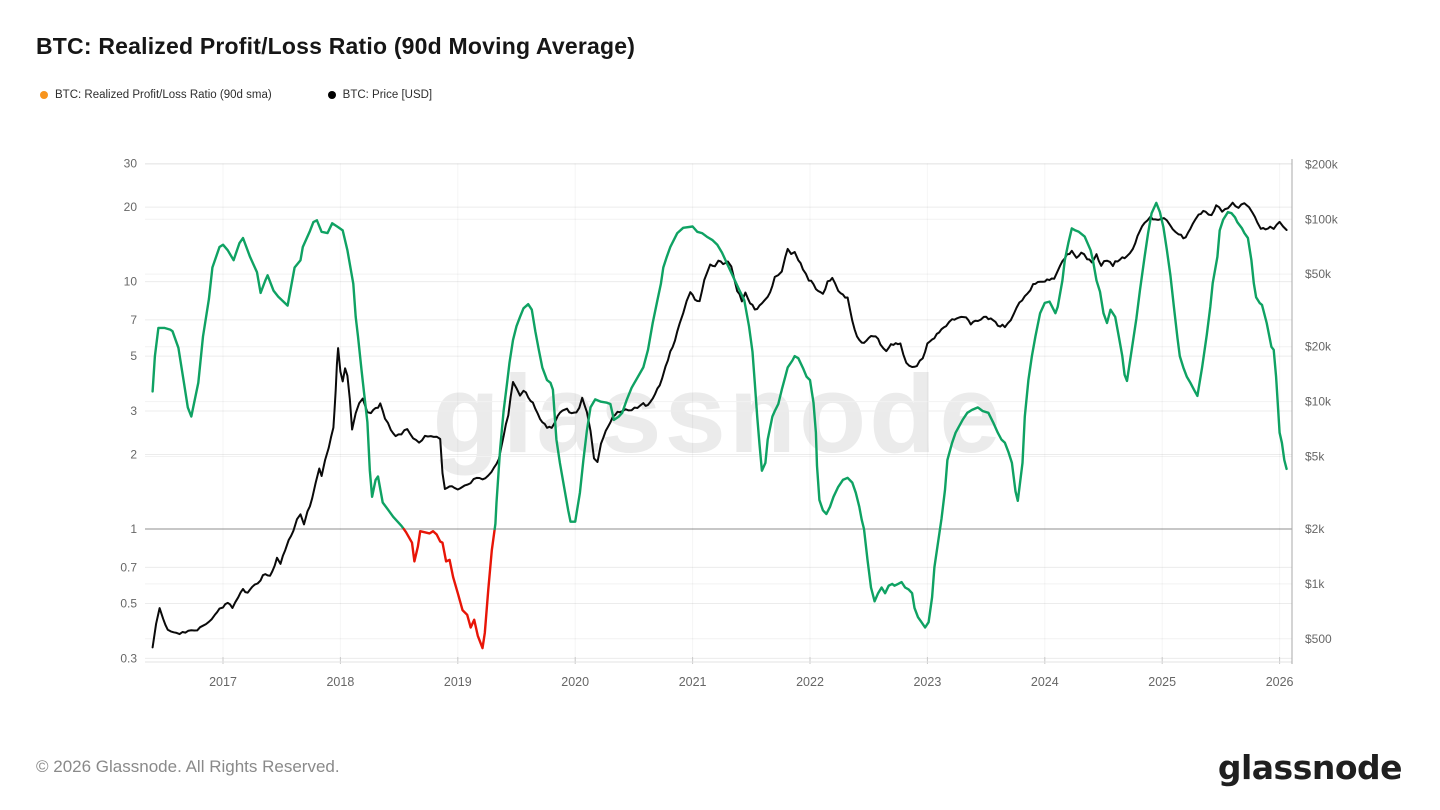 This screenshot has width=1440, height=810. I want to click on right-axis-label: $100k, so click(1322, 219).